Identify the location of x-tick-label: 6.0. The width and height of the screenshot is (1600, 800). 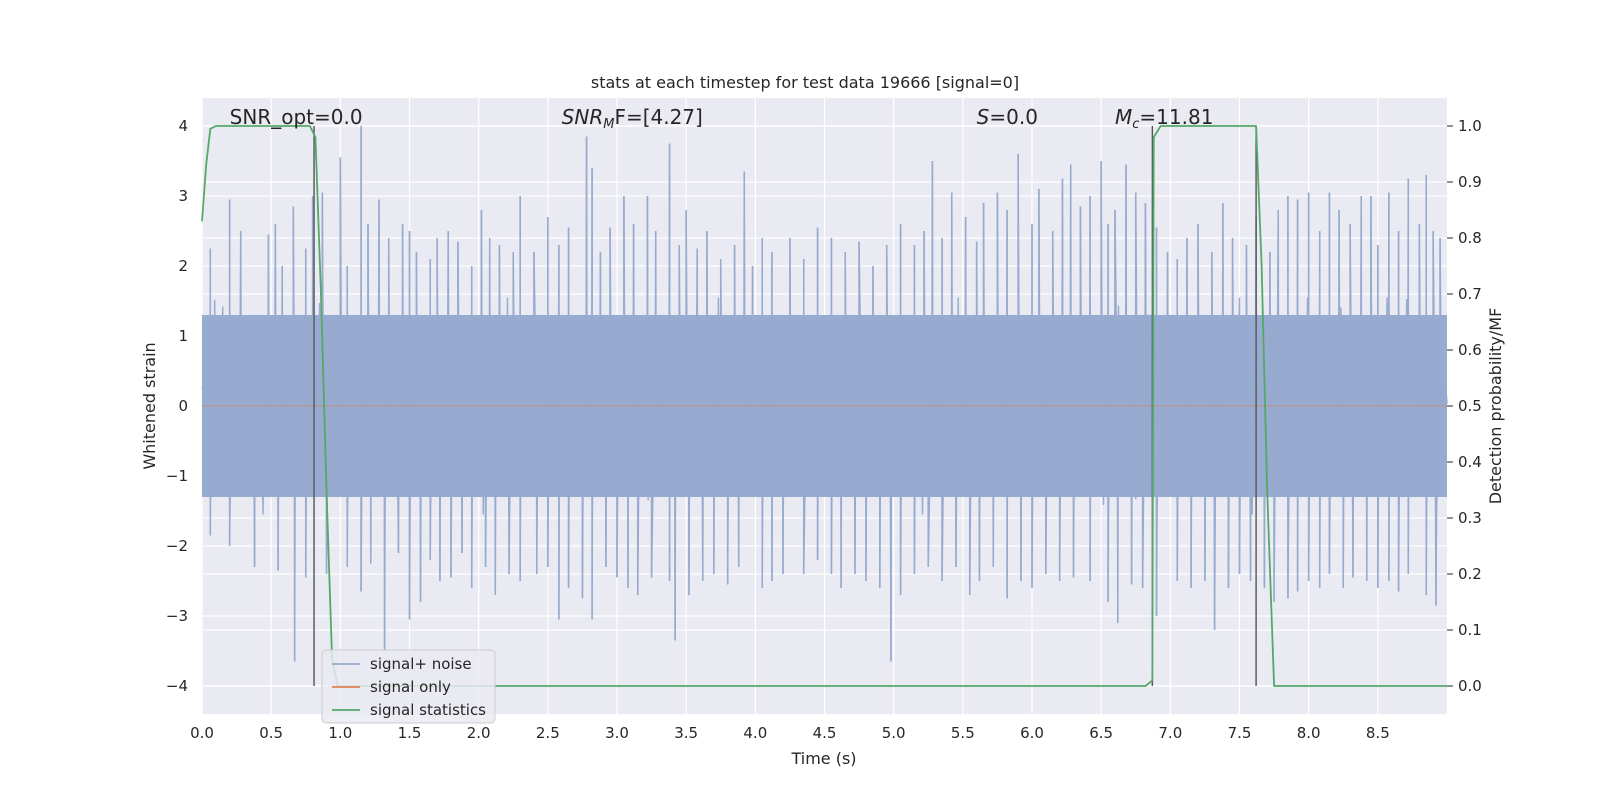
(1032, 733).